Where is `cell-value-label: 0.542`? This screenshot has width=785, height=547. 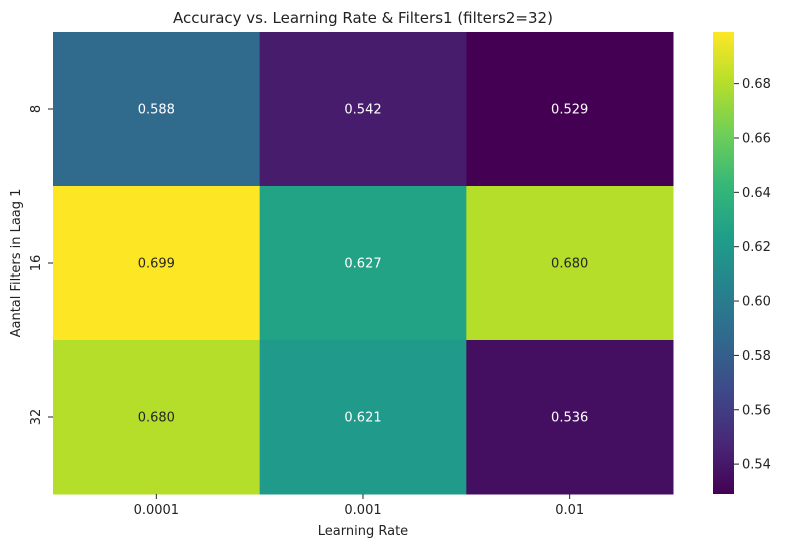 cell-value-label: 0.542 is located at coordinates (362, 110).